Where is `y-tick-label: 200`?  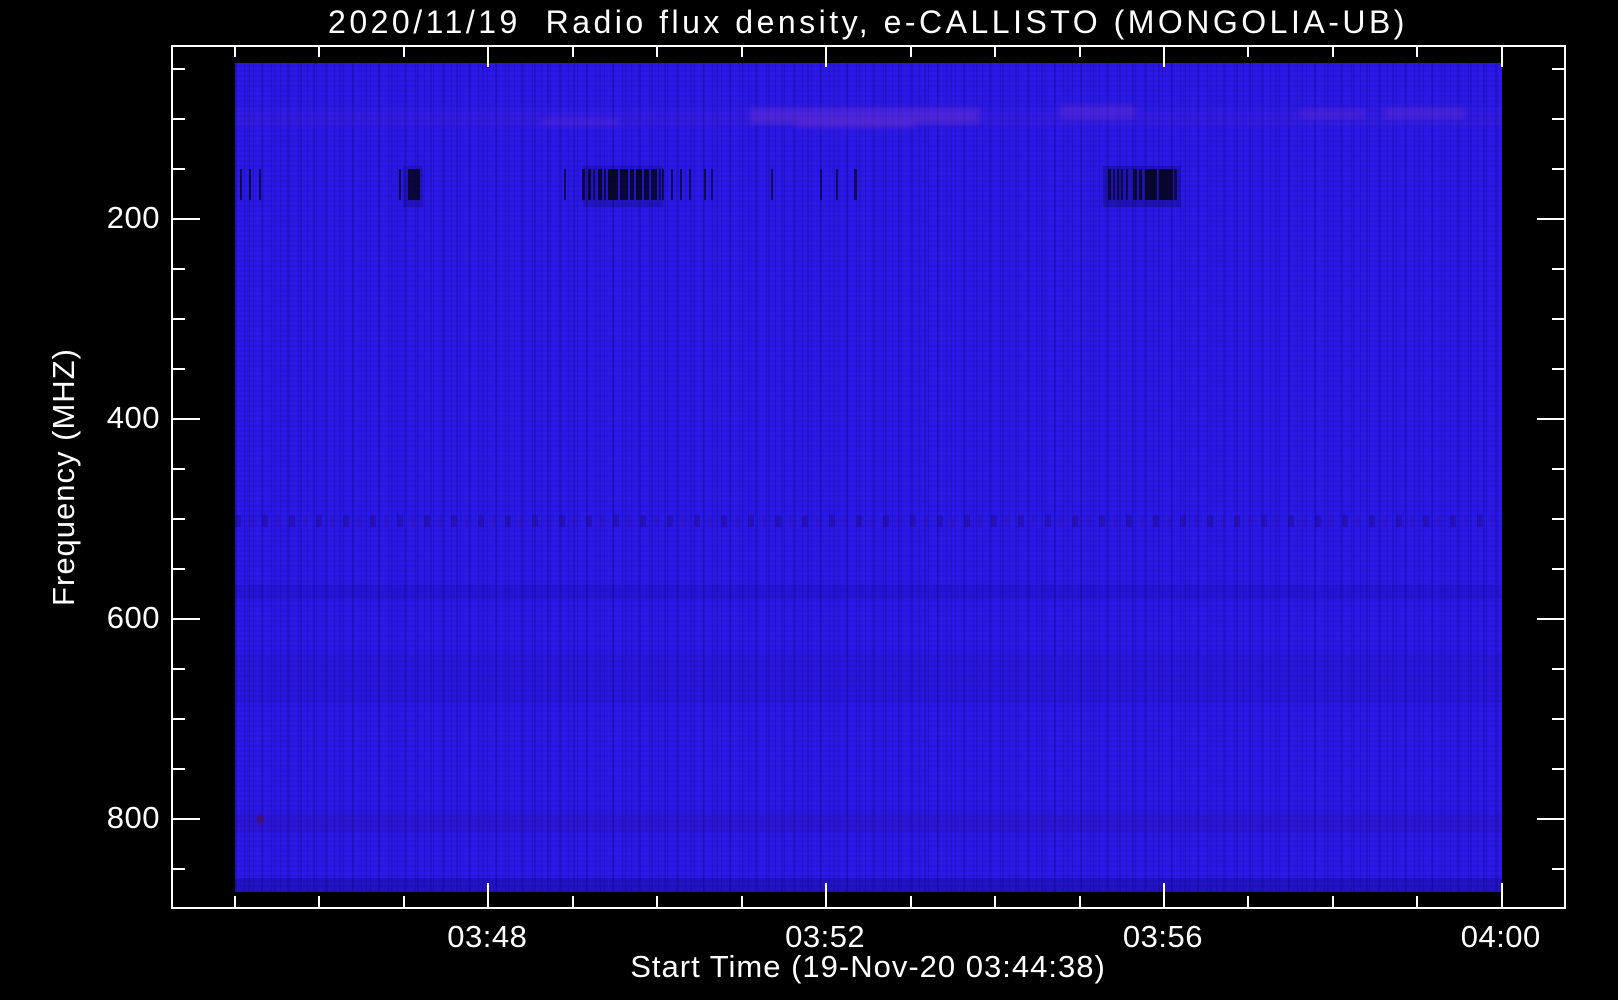 y-tick-label: 200 is located at coordinates (133, 217).